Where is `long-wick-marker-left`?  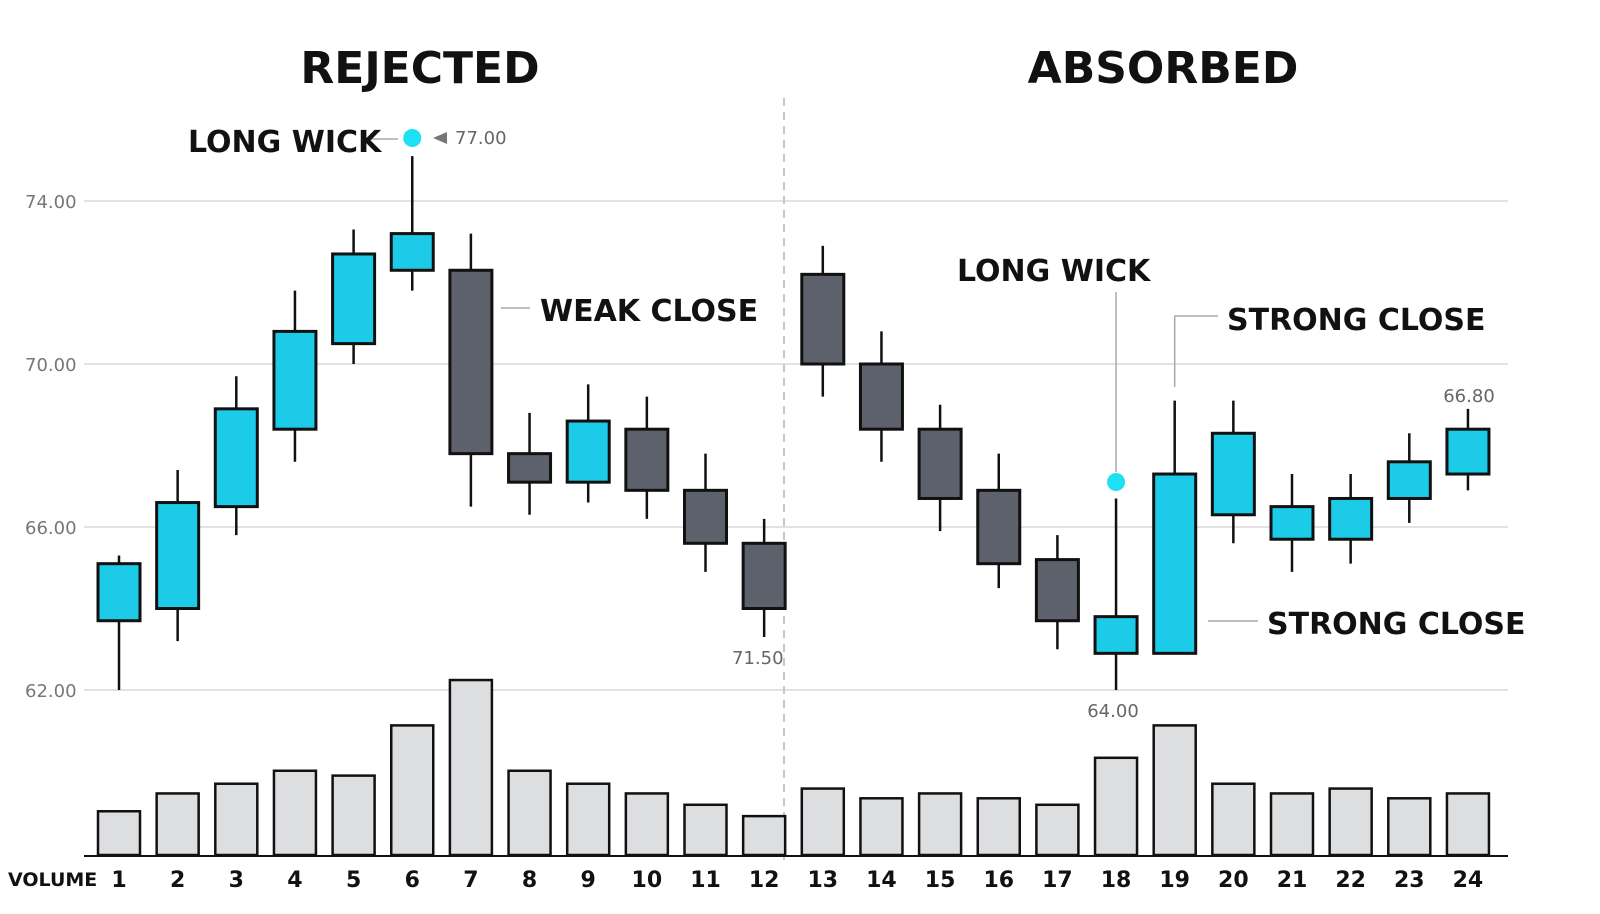
long-wick-marker-left is located at coordinates (412, 138).